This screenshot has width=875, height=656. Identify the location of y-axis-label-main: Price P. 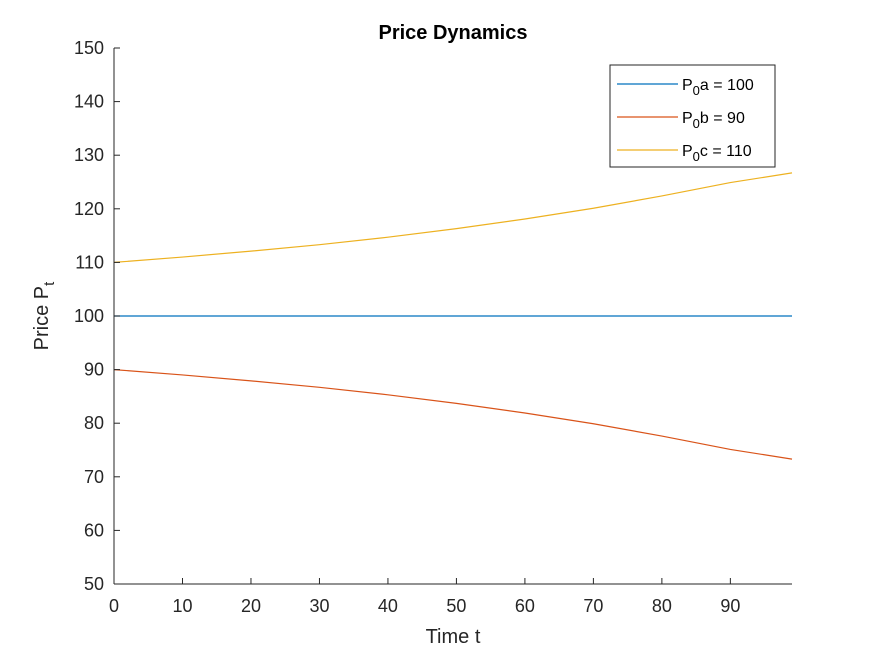
(42, 318).